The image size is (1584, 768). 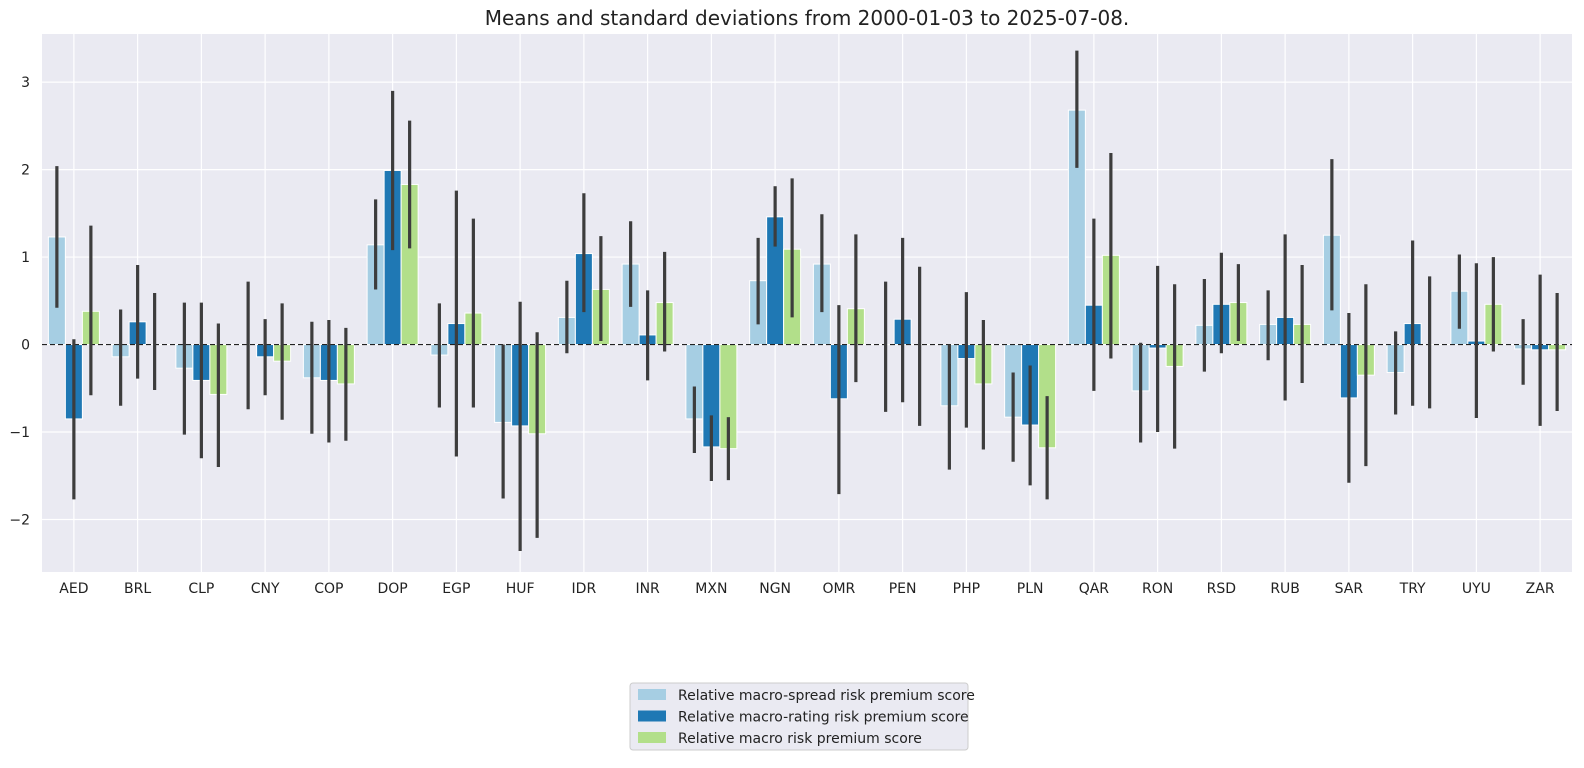 I want to click on legend-label-s2: Relative macro-rating risk premium score, so click(x=823, y=718).